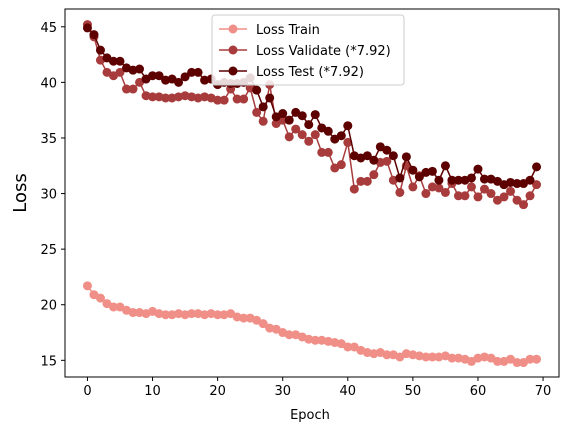 The image size is (567, 432). What do you see at coordinates (323, 51) in the screenshot?
I see `legend-label: Loss Validate (*7.92)` at bounding box center [323, 51].